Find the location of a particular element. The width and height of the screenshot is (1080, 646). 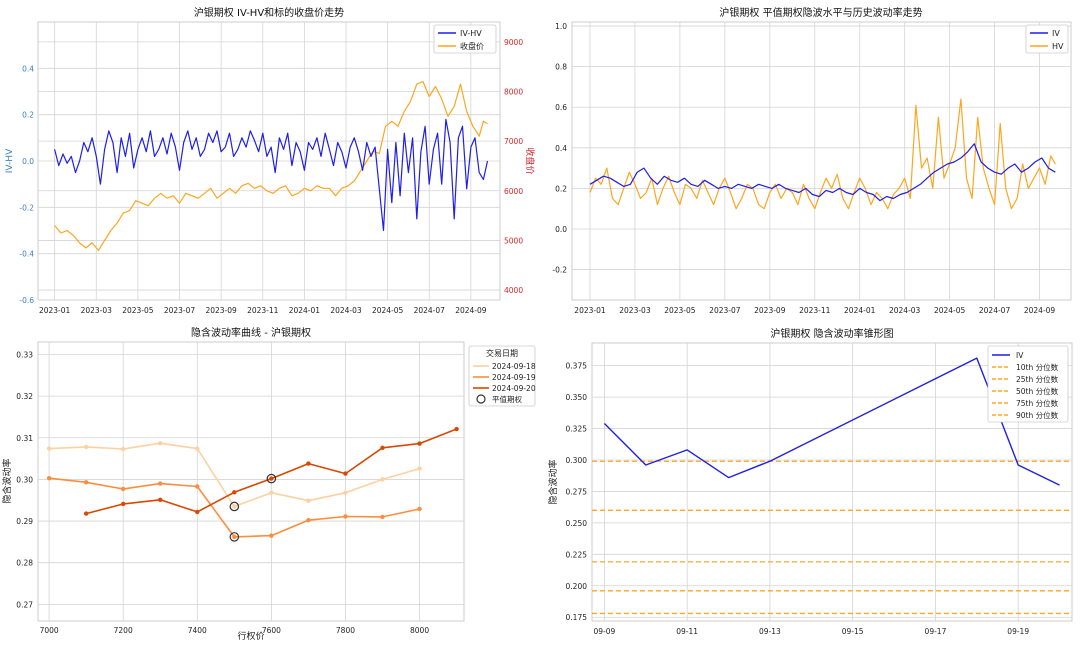

y-tick-label-right: 5000 is located at coordinates (513, 240).